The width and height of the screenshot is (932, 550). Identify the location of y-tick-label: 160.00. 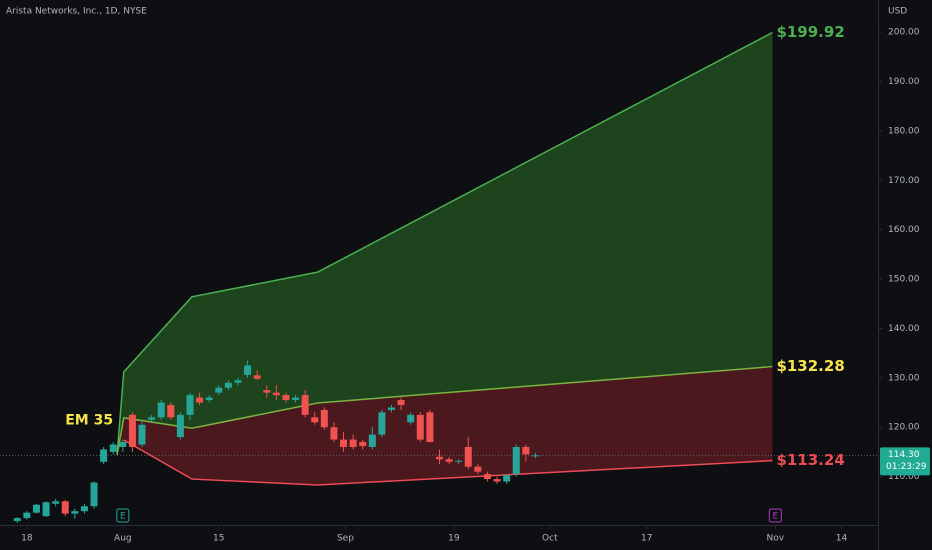
(904, 230).